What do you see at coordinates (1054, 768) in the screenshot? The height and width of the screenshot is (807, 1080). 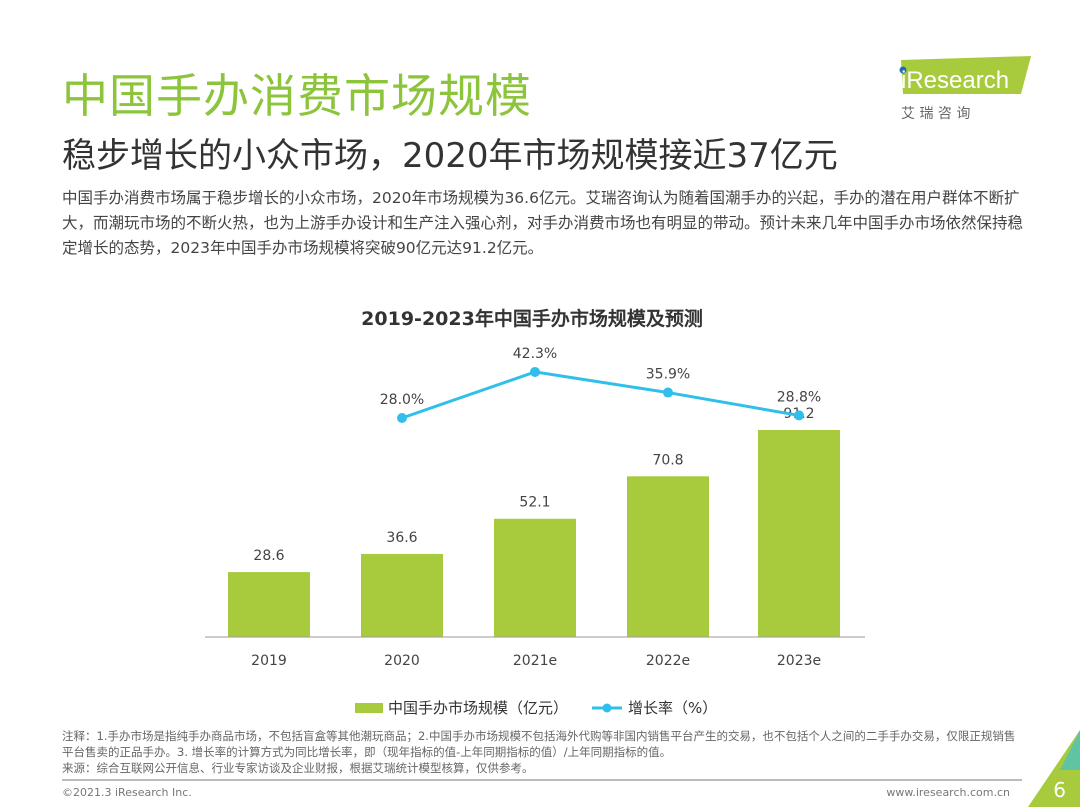 I see `page-corner-decoration` at bounding box center [1054, 768].